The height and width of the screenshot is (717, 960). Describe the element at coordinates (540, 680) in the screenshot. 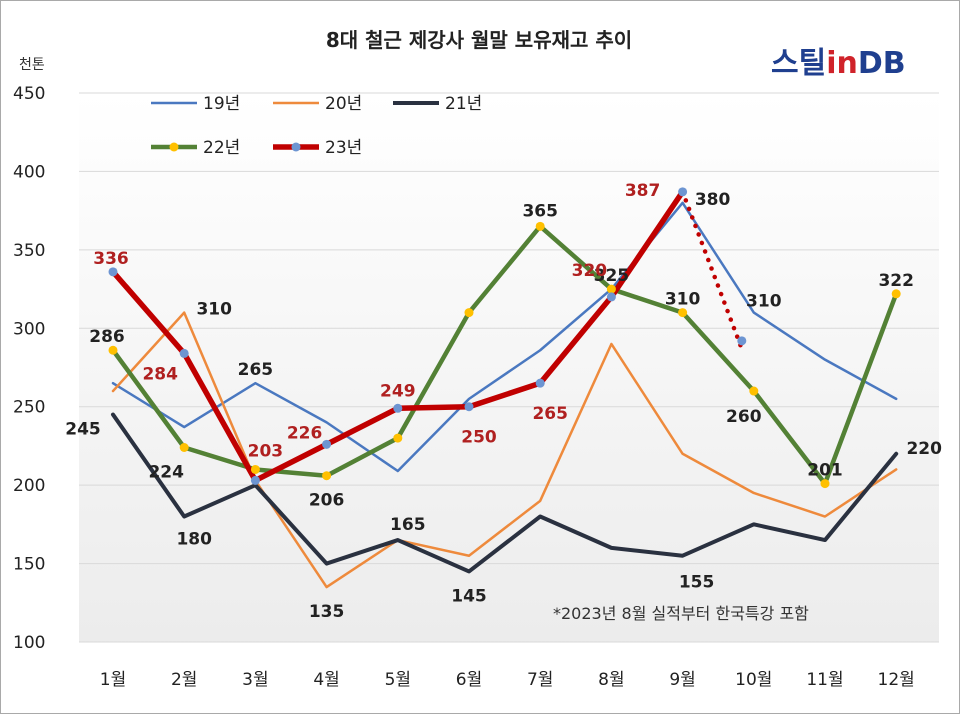

I see `x-tick-label: 7월` at that location.